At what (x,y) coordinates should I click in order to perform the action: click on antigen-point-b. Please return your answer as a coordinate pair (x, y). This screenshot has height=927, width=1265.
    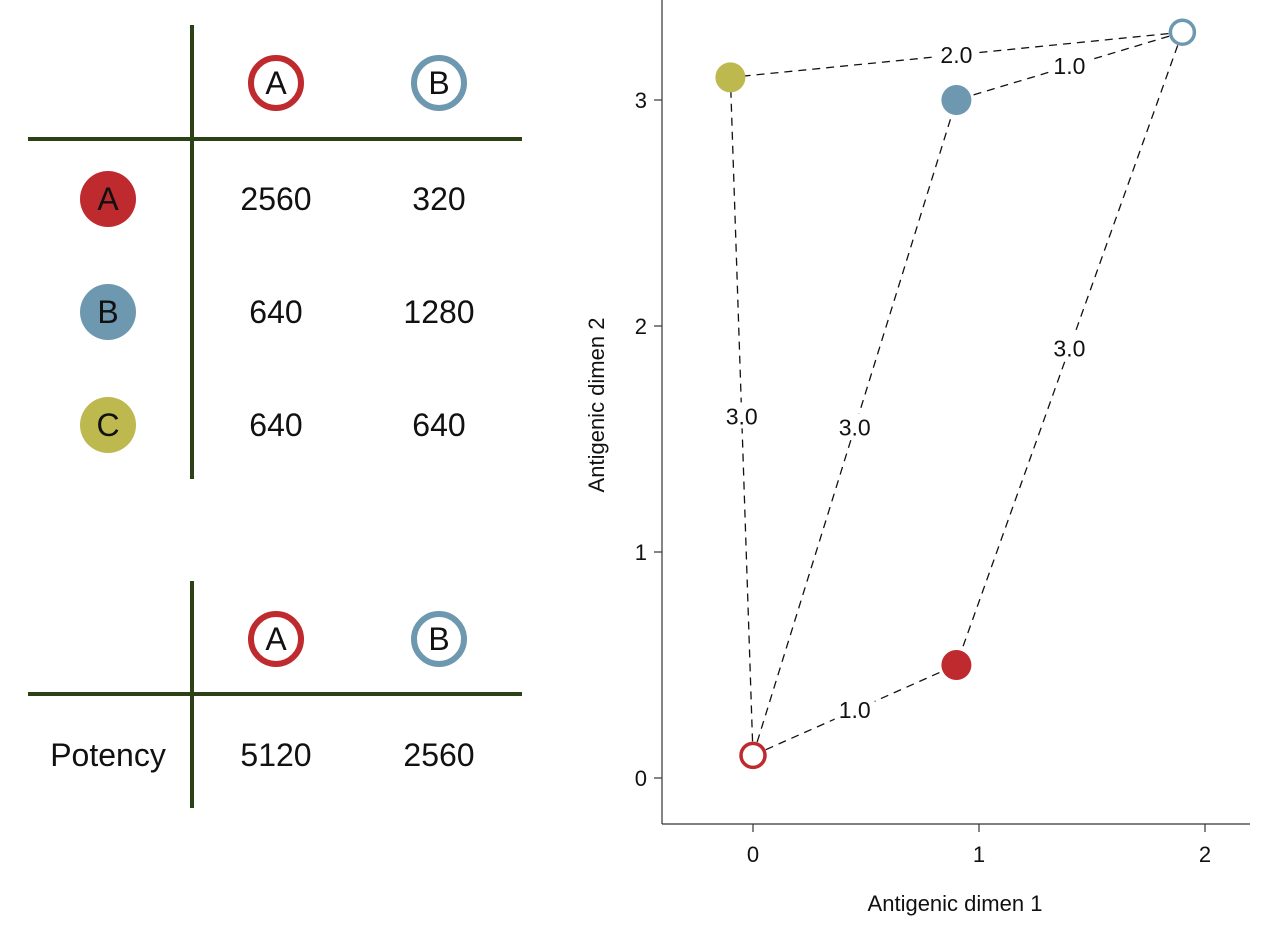
    Looking at the image, I should click on (956, 100).